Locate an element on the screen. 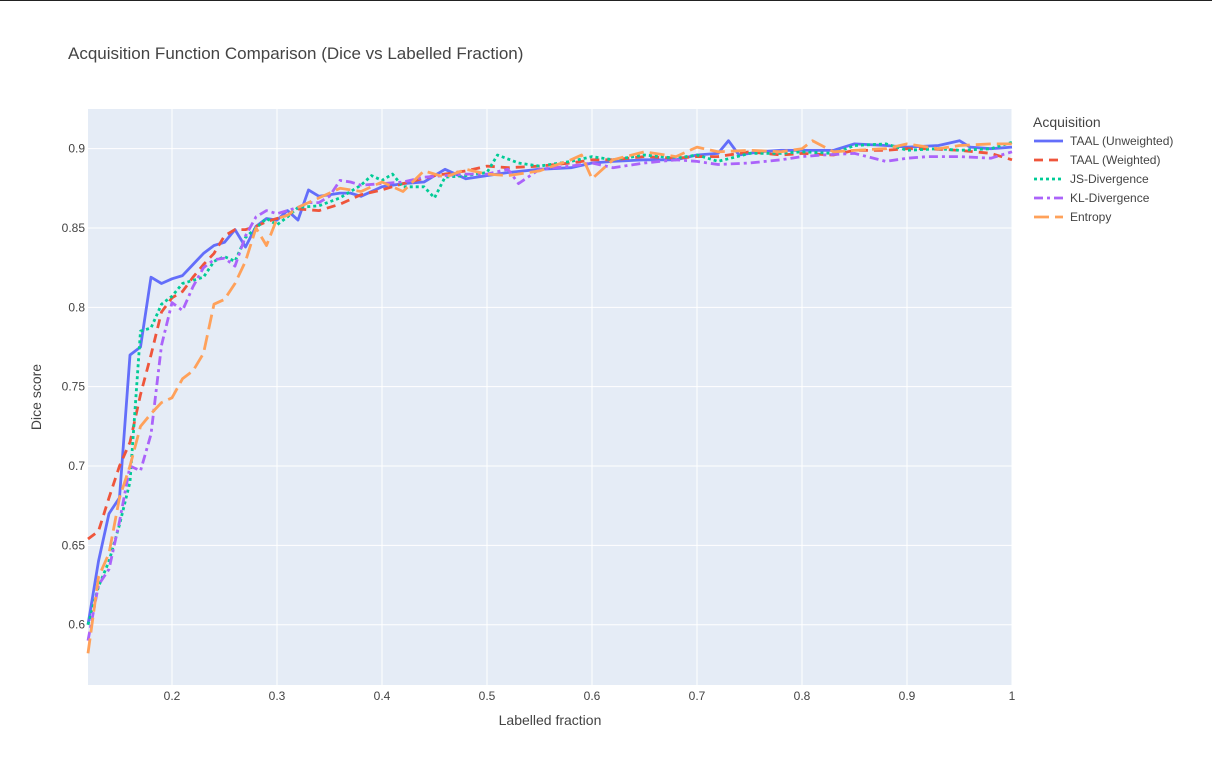  legend-label: KL-Divergence is located at coordinates (1110, 198).